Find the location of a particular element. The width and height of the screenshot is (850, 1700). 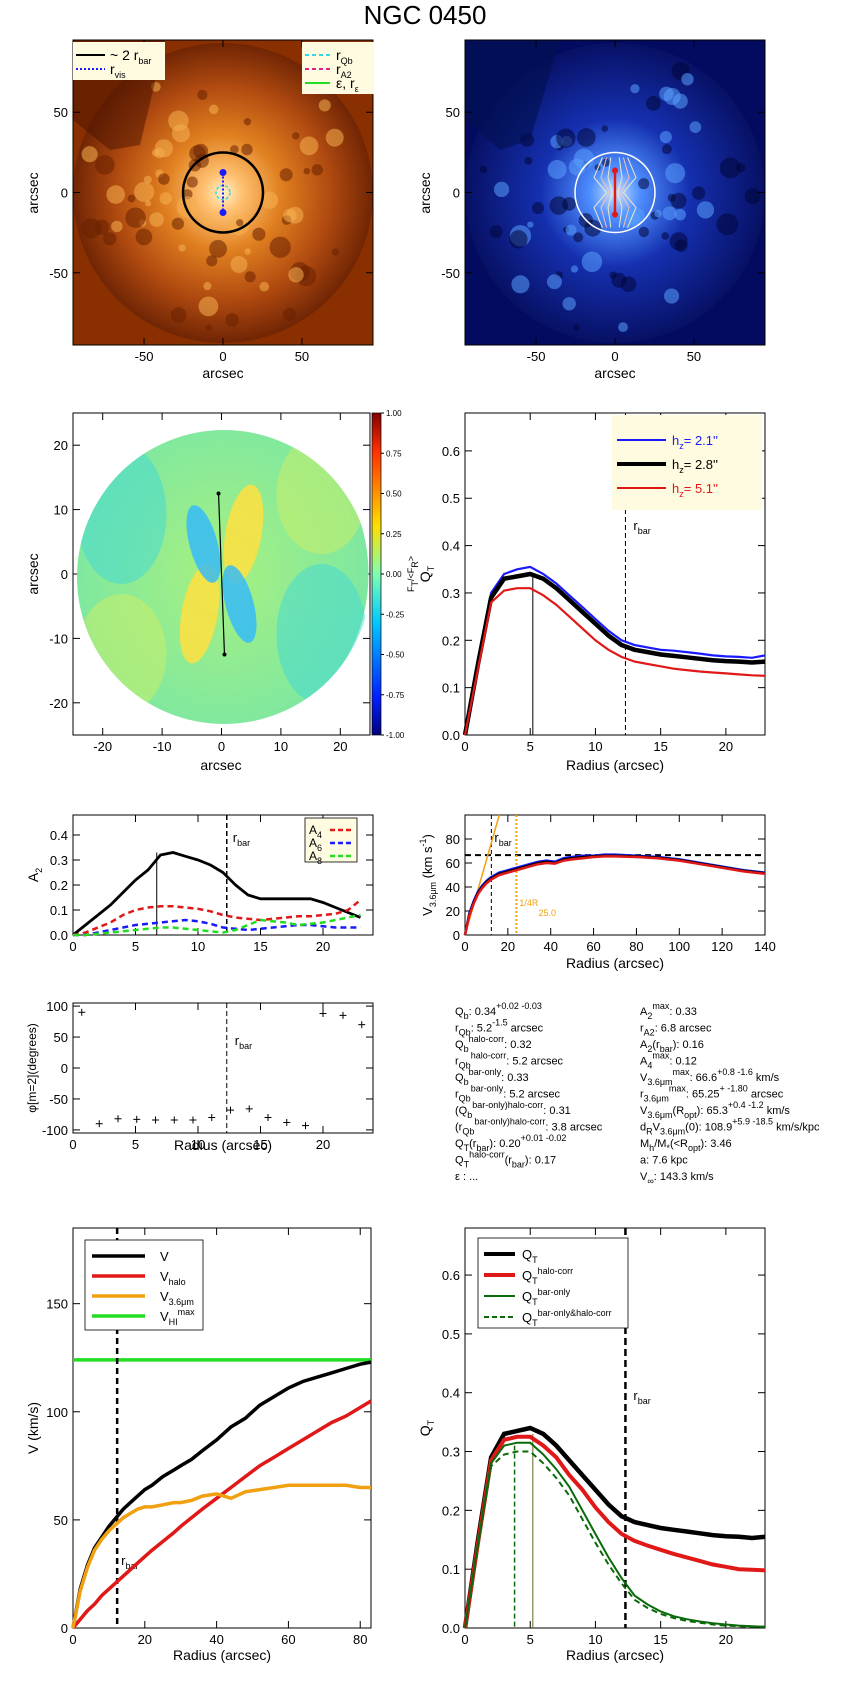

label-part: A is located at coordinates (313, 830).